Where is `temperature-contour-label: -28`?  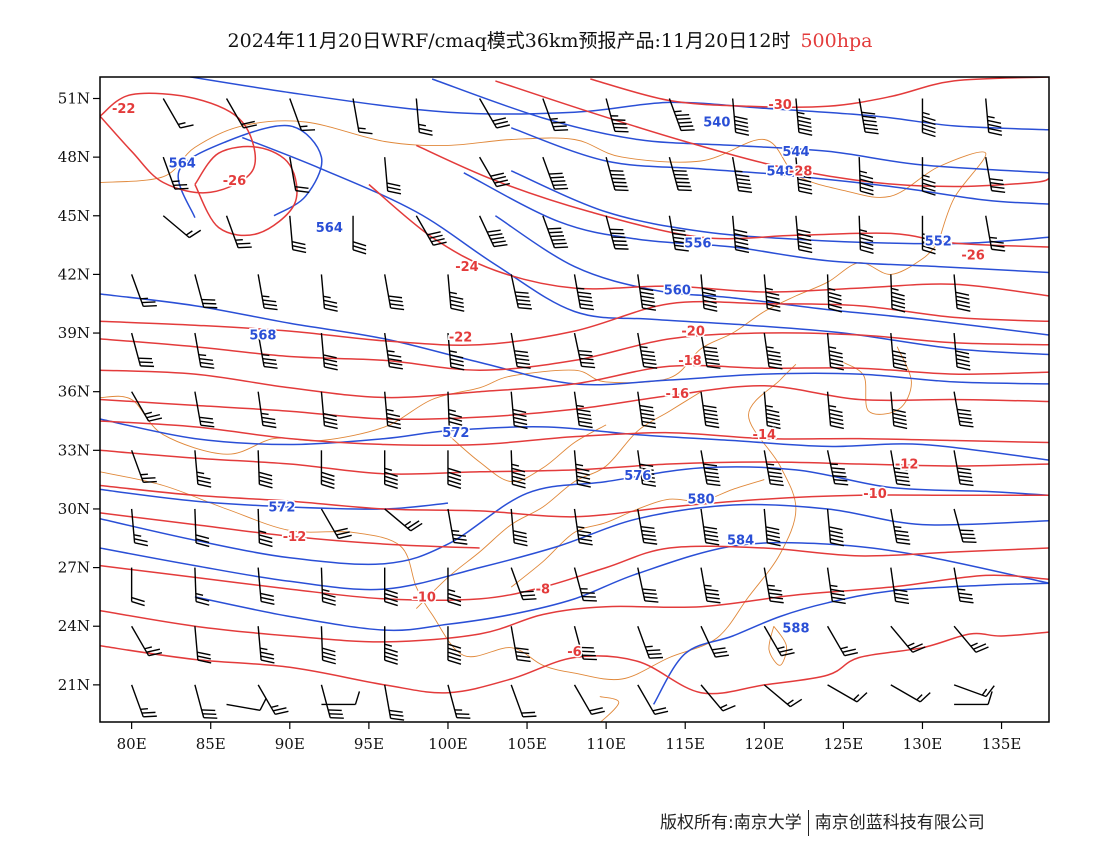 temperature-contour-label: -28 is located at coordinates (801, 171).